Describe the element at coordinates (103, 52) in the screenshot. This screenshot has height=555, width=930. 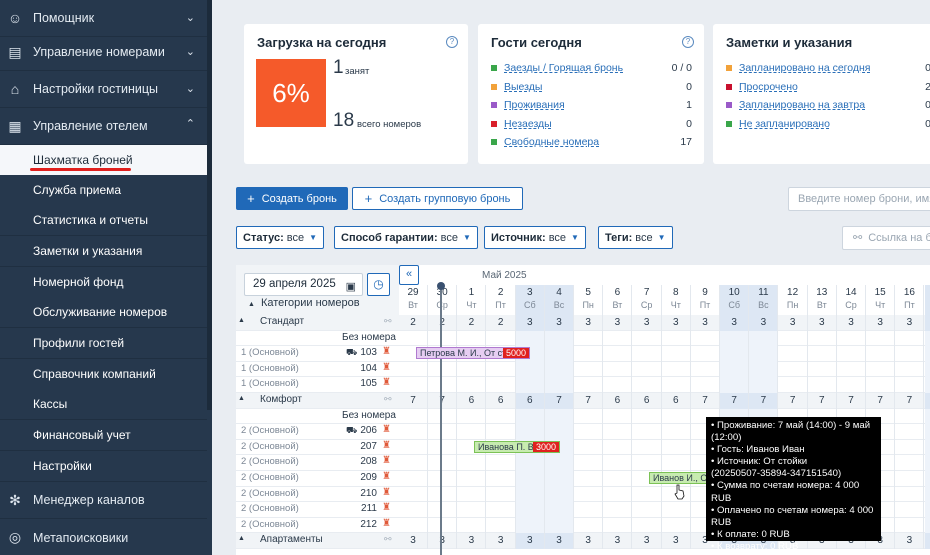
I see `sidebar-item-rooms: ▤ Управление номерами ⌄` at that location.